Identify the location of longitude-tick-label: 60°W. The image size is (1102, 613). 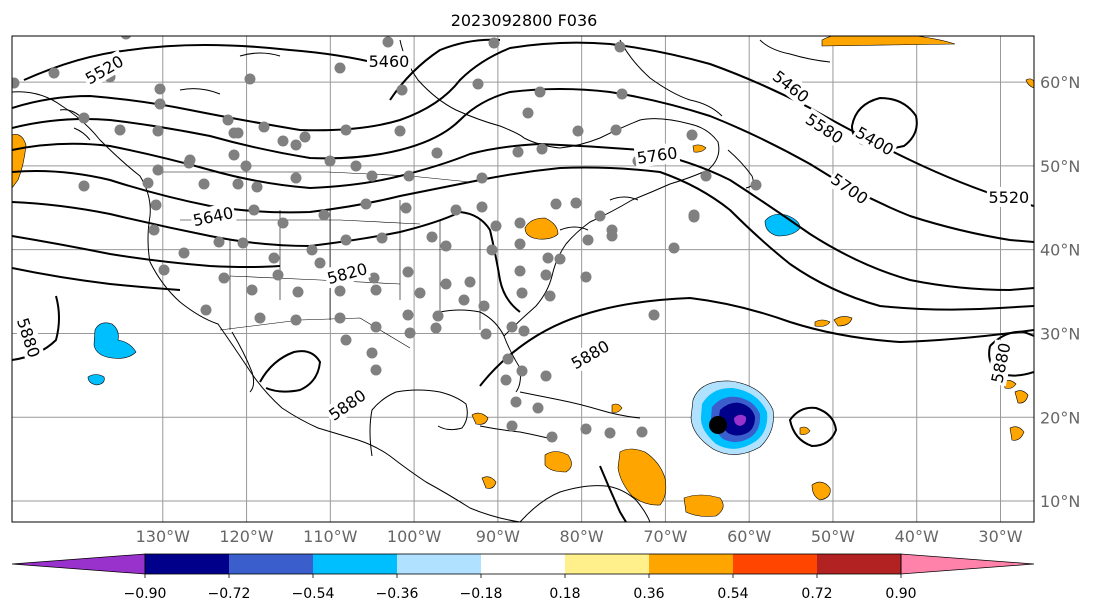
(749, 536).